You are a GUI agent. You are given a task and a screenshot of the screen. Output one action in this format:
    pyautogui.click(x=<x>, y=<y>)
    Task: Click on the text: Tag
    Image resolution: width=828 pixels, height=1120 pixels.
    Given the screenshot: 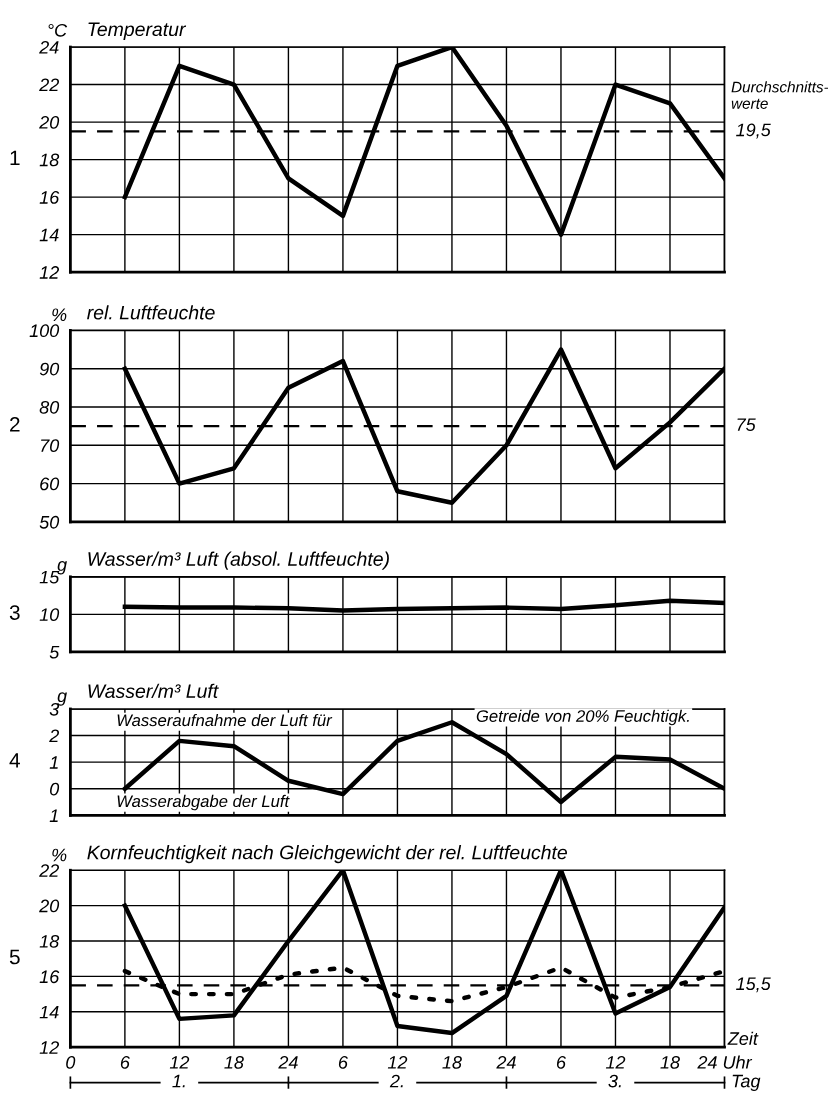 What is the action you would take?
    pyautogui.click(x=746, y=1083)
    